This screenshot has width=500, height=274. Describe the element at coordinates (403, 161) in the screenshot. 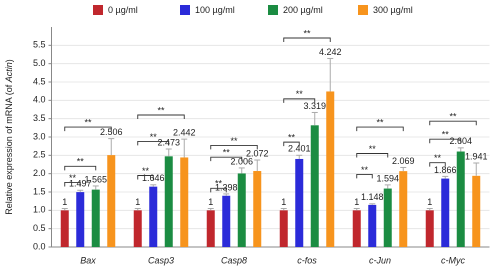

I see `value-label: 2.069` at that location.